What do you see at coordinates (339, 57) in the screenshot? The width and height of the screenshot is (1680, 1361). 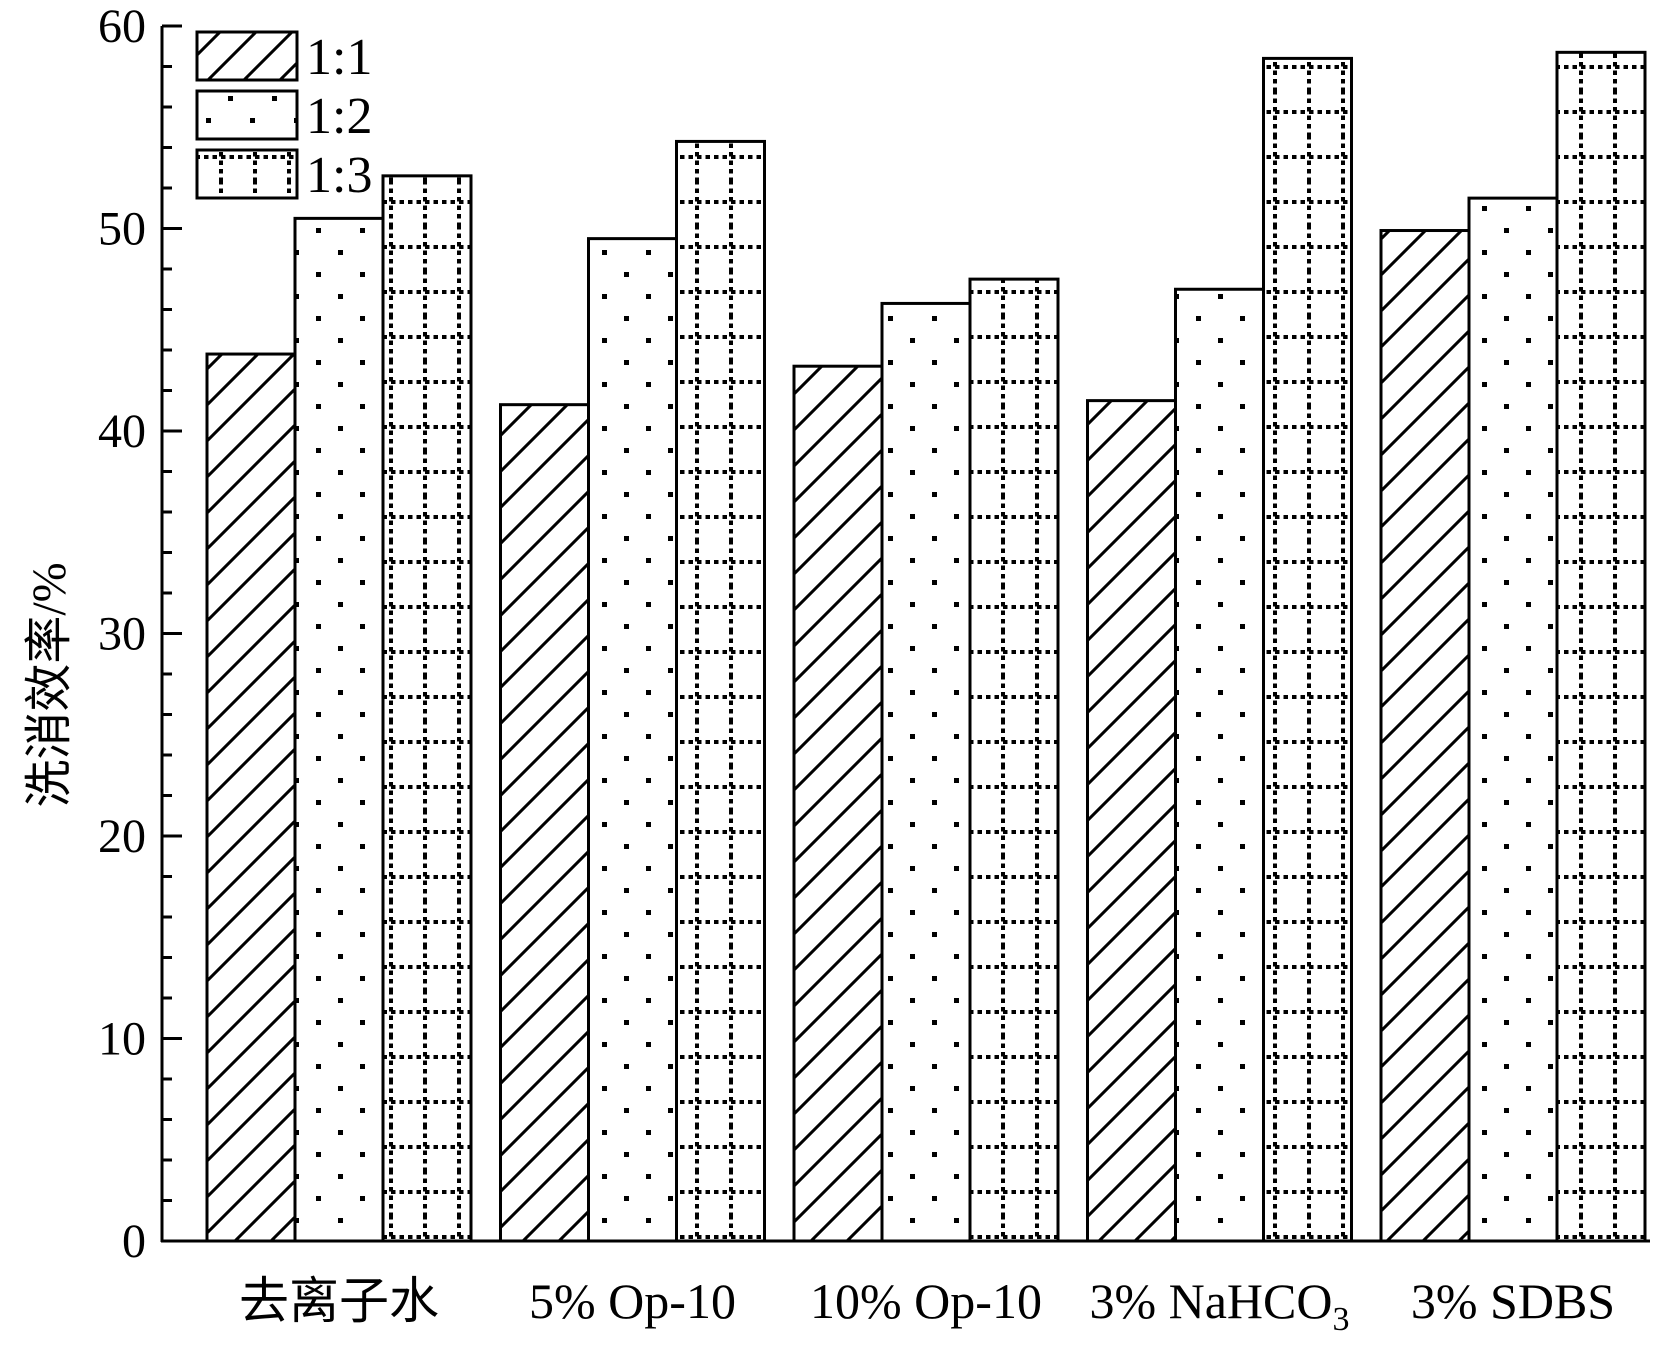 I see `legend-label-1: 1:1` at bounding box center [339, 57].